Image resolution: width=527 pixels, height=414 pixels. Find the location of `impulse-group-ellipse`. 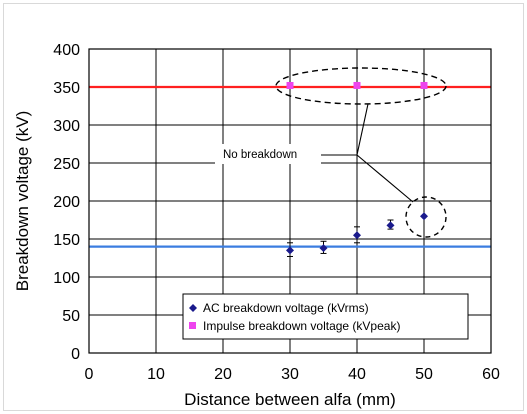

impulse-group-ellipse is located at coordinates (361, 86).